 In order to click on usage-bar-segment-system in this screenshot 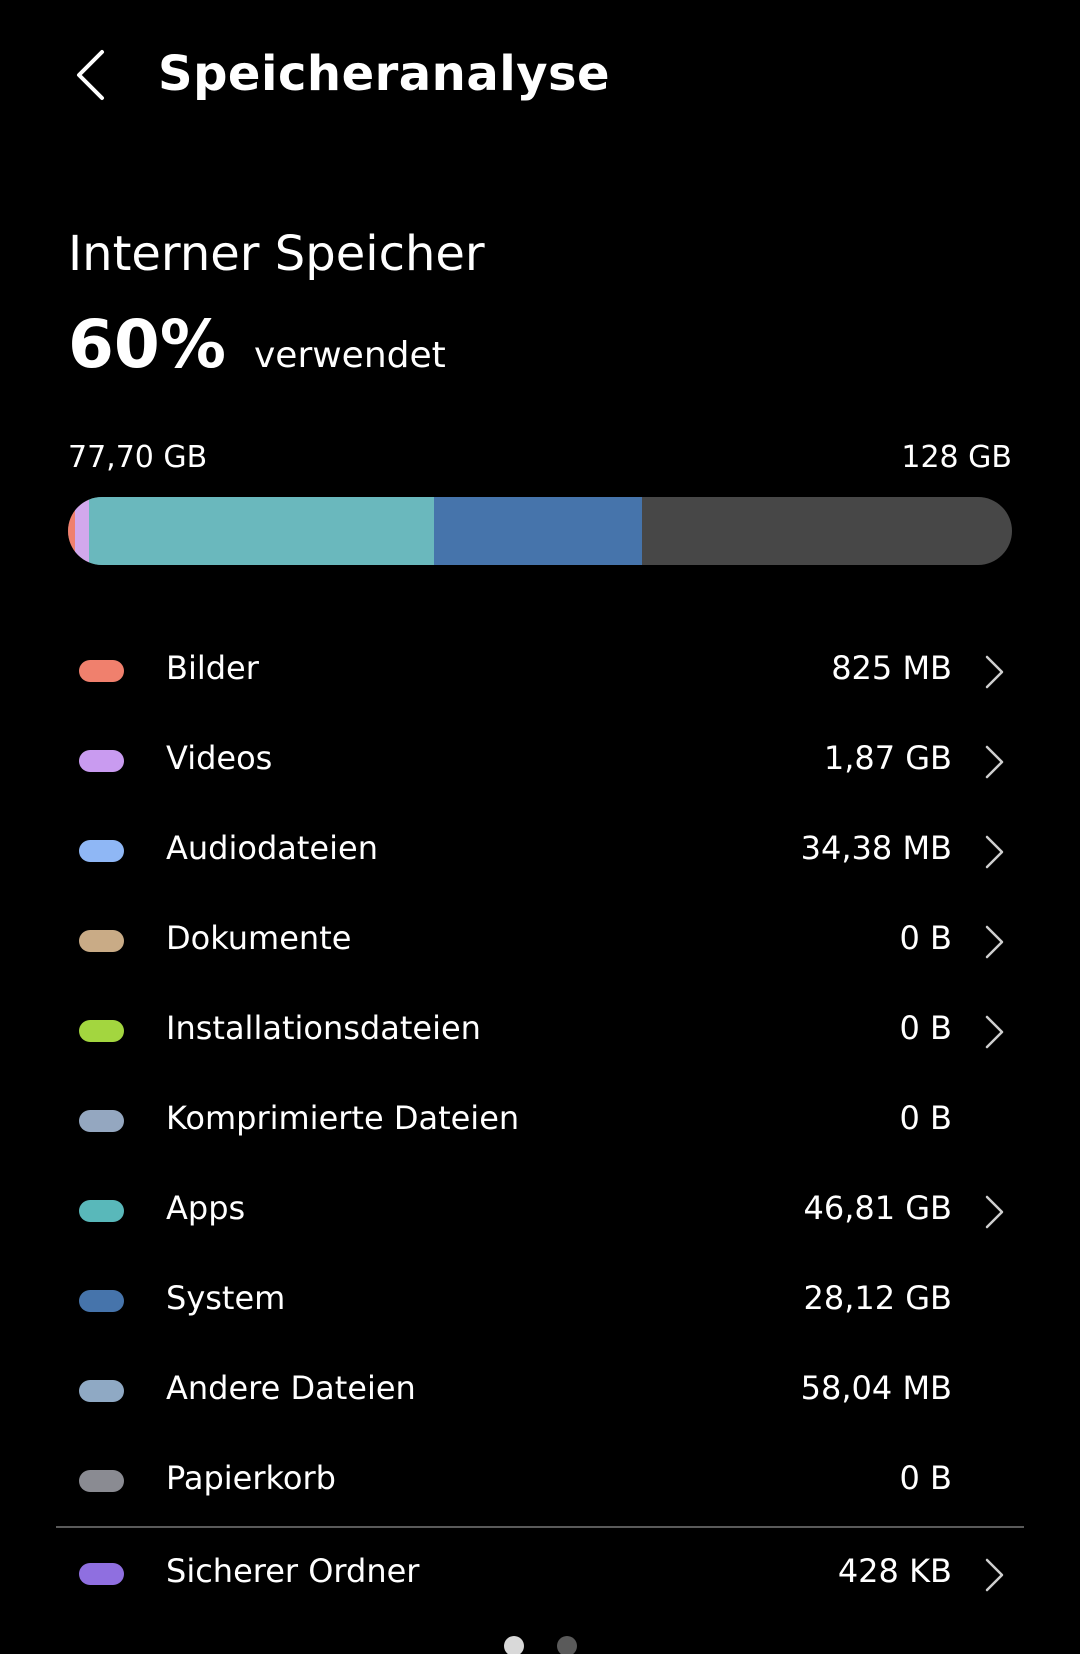, I will do `click(538, 531)`.